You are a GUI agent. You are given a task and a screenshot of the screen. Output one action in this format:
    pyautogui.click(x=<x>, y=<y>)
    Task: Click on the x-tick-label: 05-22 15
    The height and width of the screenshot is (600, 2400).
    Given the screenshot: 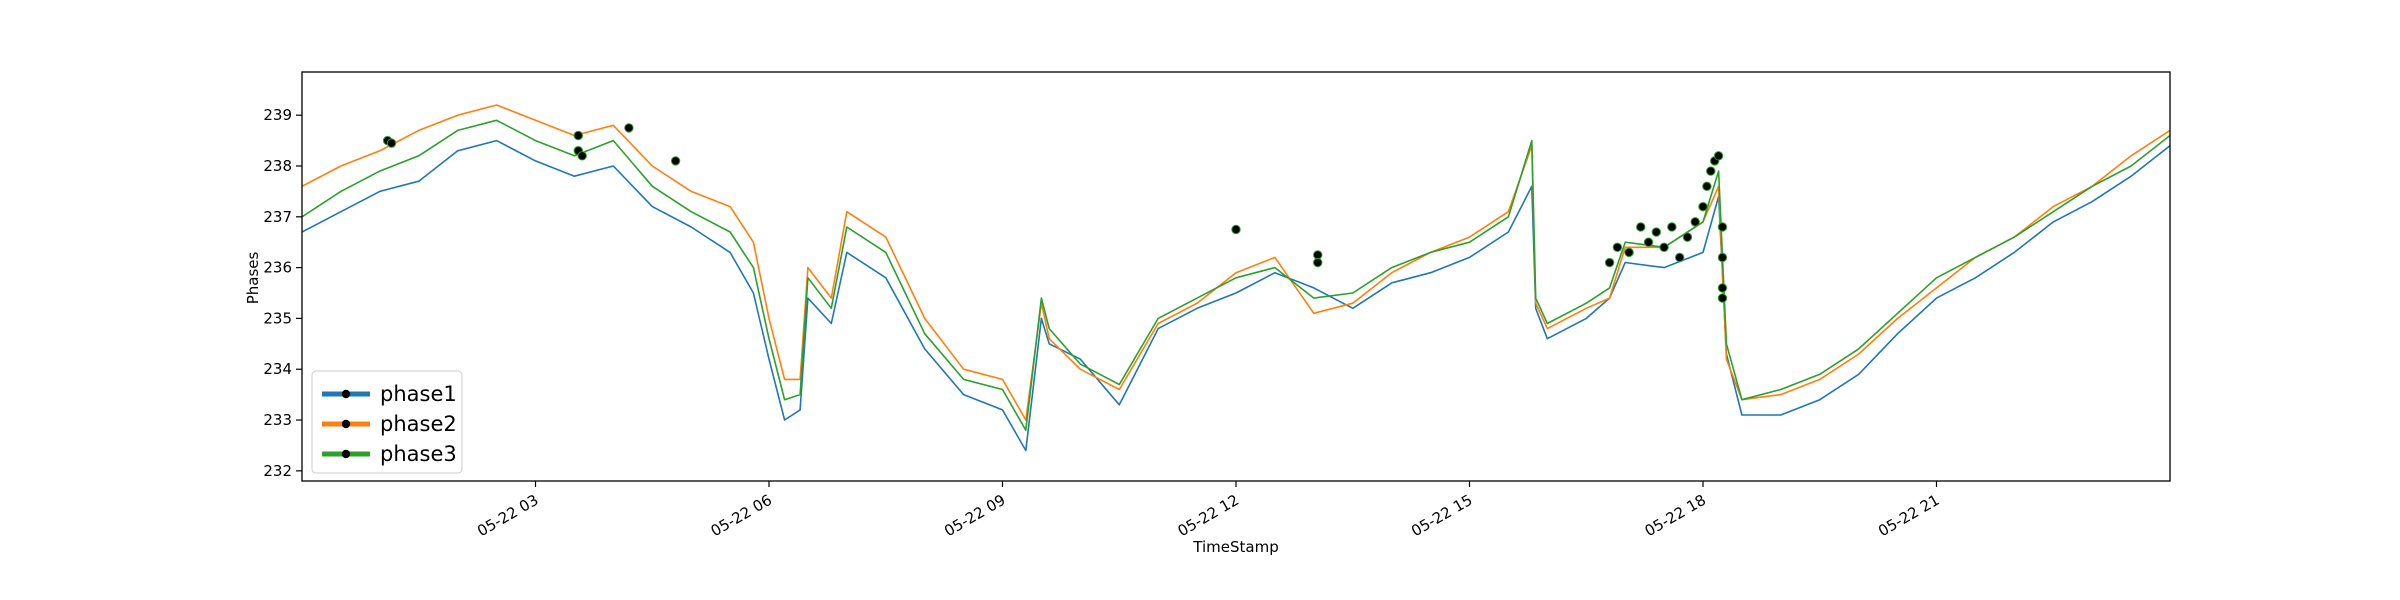 What is the action you would take?
    pyautogui.click(x=1441, y=515)
    